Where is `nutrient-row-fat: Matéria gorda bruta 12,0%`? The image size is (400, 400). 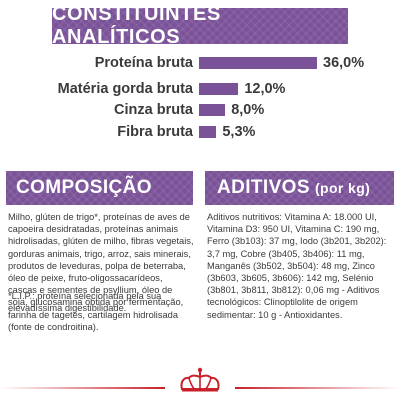 nutrient-row-fat: Matéria gorda bruta 12,0% is located at coordinates (200, 89).